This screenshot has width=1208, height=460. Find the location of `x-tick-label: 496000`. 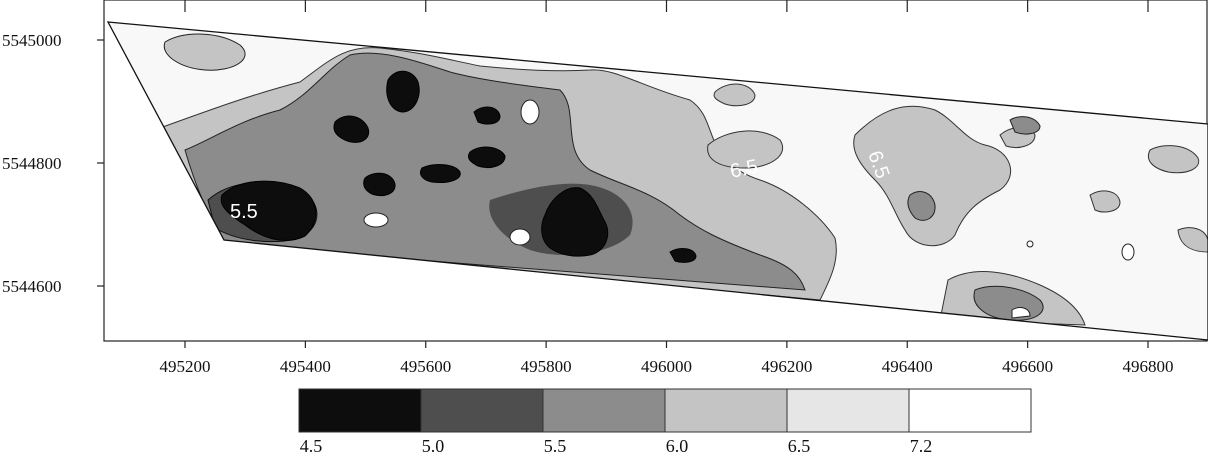

x-tick-label: 496000 is located at coordinates (666, 366).